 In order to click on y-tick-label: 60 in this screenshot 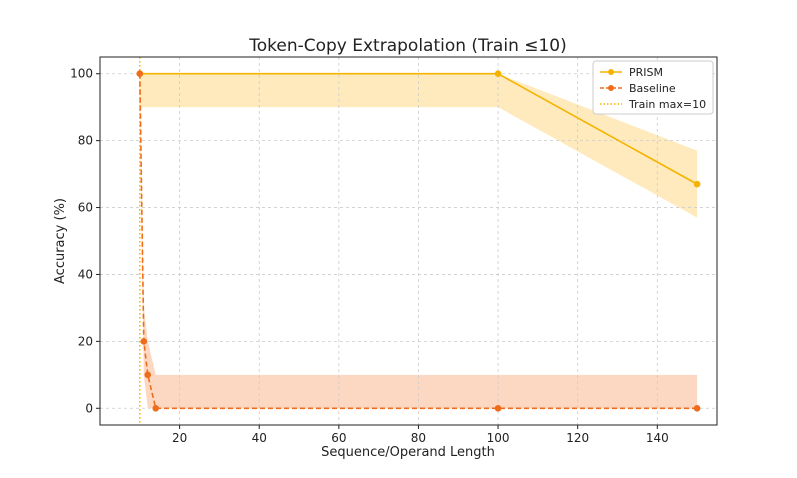, I will do `click(85, 208)`.